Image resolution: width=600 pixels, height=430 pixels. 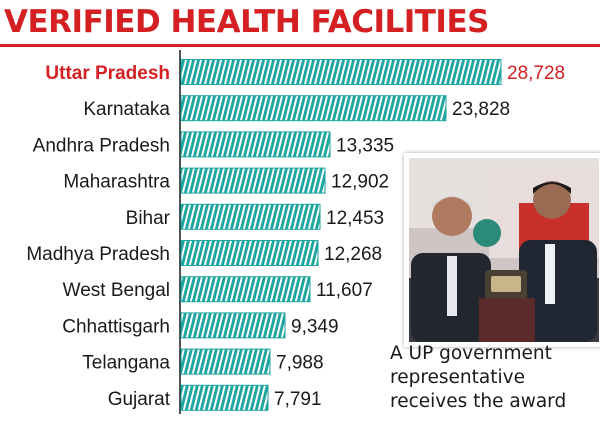 What do you see at coordinates (360, 182) in the screenshot?
I see `value-label: 12,902` at bounding box center [360, 182].